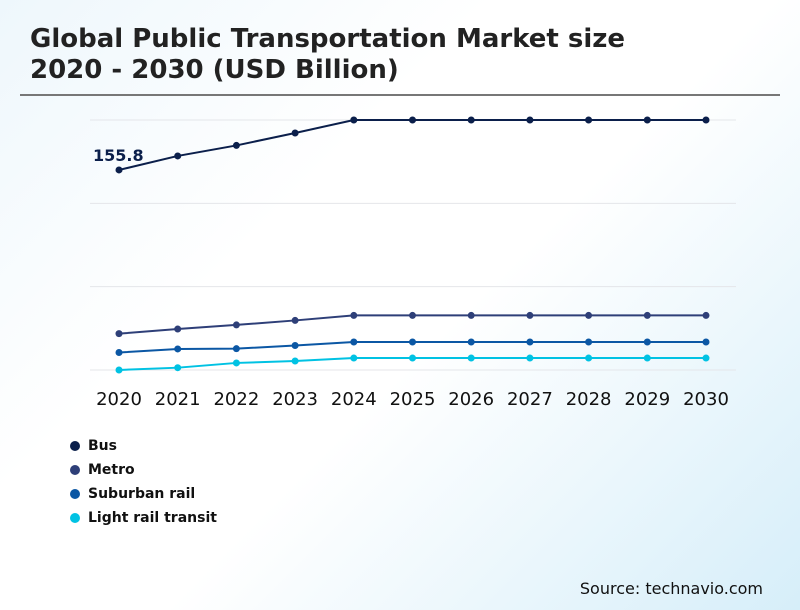 This screenshot has height=610, width=800. Describe the element at coordinates (178, 399) in the screenshot. I see `x-tick-label: 2021` at that location.